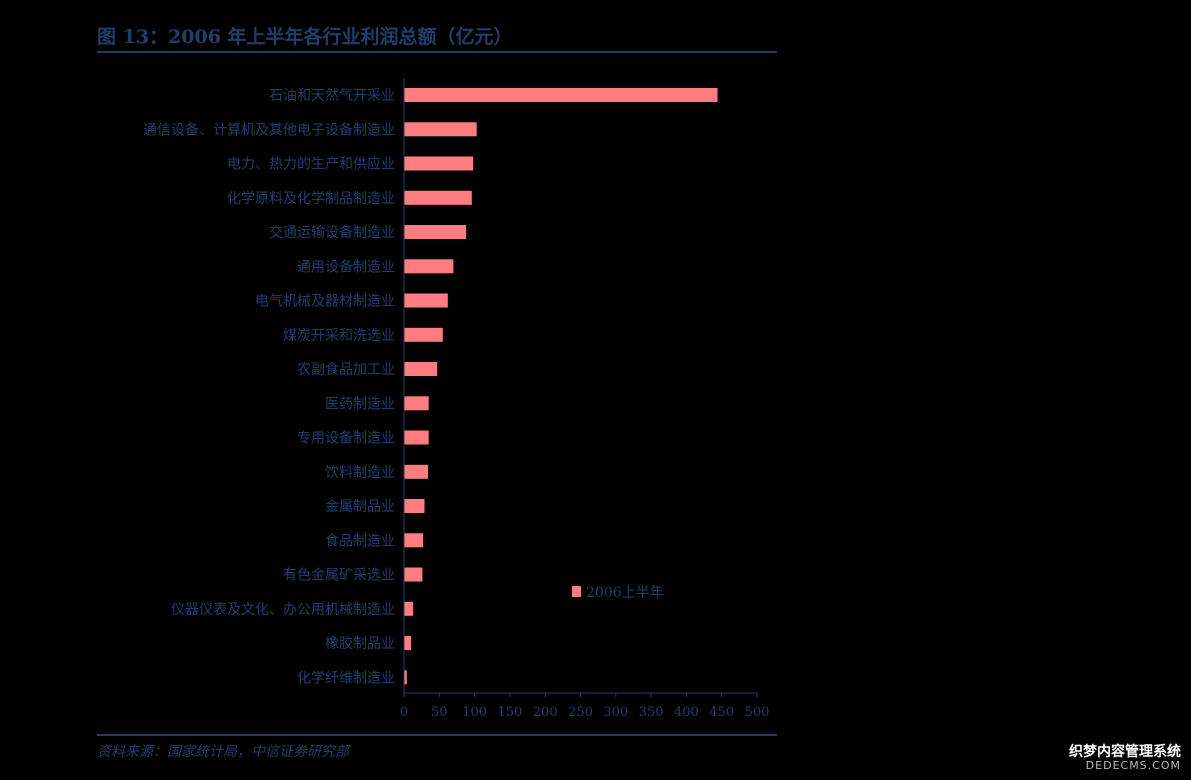  Describe the element at coordinates (311, 199) in the screenshot. I see `category-label: 化学原料及化学制品制造业` at that location.